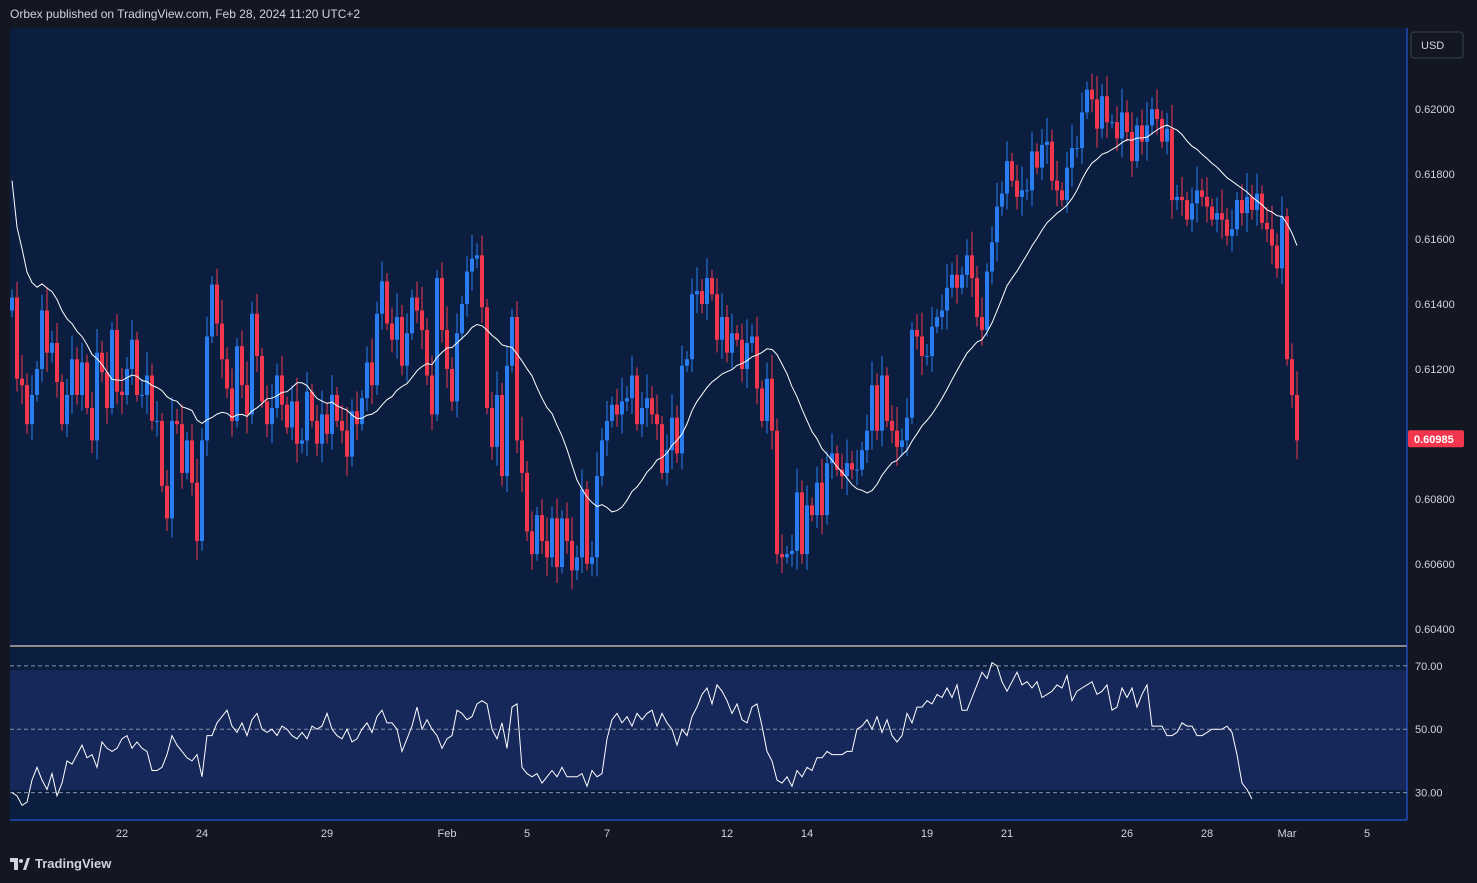  Describe the element at coordinates (1435, 240) in the screenshot. I see `price-tick-label: 0.61600` at that location.